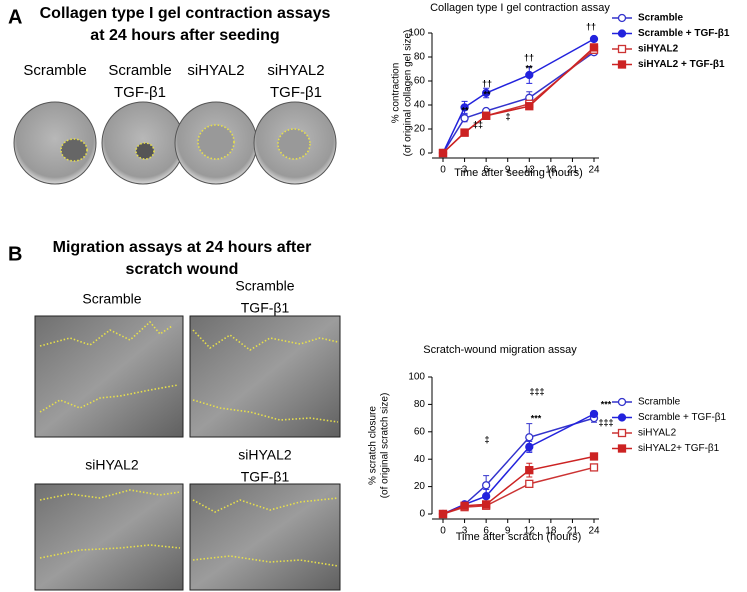 Image resolution: width=747 pixels, height=592 pixels. What do you see at coordinates (681, 64) in the screenshot?
I see `legend-label: siHYAL2 + TGF-β1` at bounding box center [681, 64].